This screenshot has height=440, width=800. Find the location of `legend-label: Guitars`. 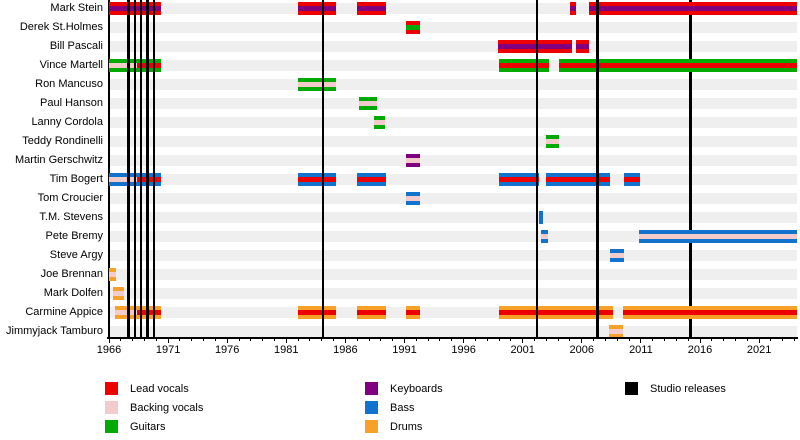

legend-label: Guitars is located at coordinates (148, 427).